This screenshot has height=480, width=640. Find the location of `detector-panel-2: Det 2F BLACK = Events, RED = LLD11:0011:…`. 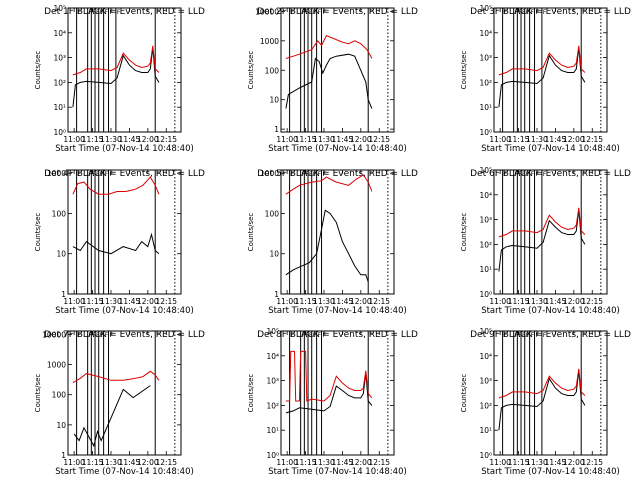

detector-panel-2: Det 2F BLACK = Events, RED = LLD11:0011:… is located at coordinates (332, 80).